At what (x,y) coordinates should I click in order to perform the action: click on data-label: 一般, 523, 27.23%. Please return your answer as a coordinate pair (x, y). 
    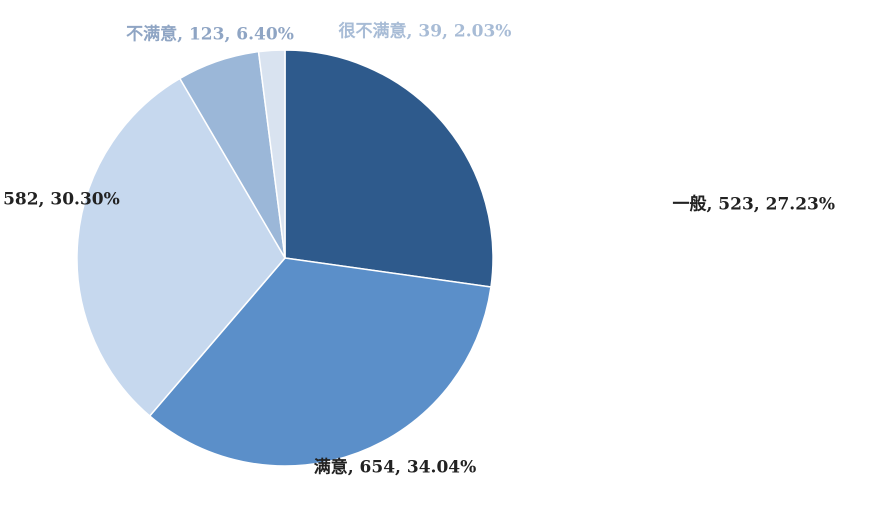
    Looking at the image, I should click on (753, 204).